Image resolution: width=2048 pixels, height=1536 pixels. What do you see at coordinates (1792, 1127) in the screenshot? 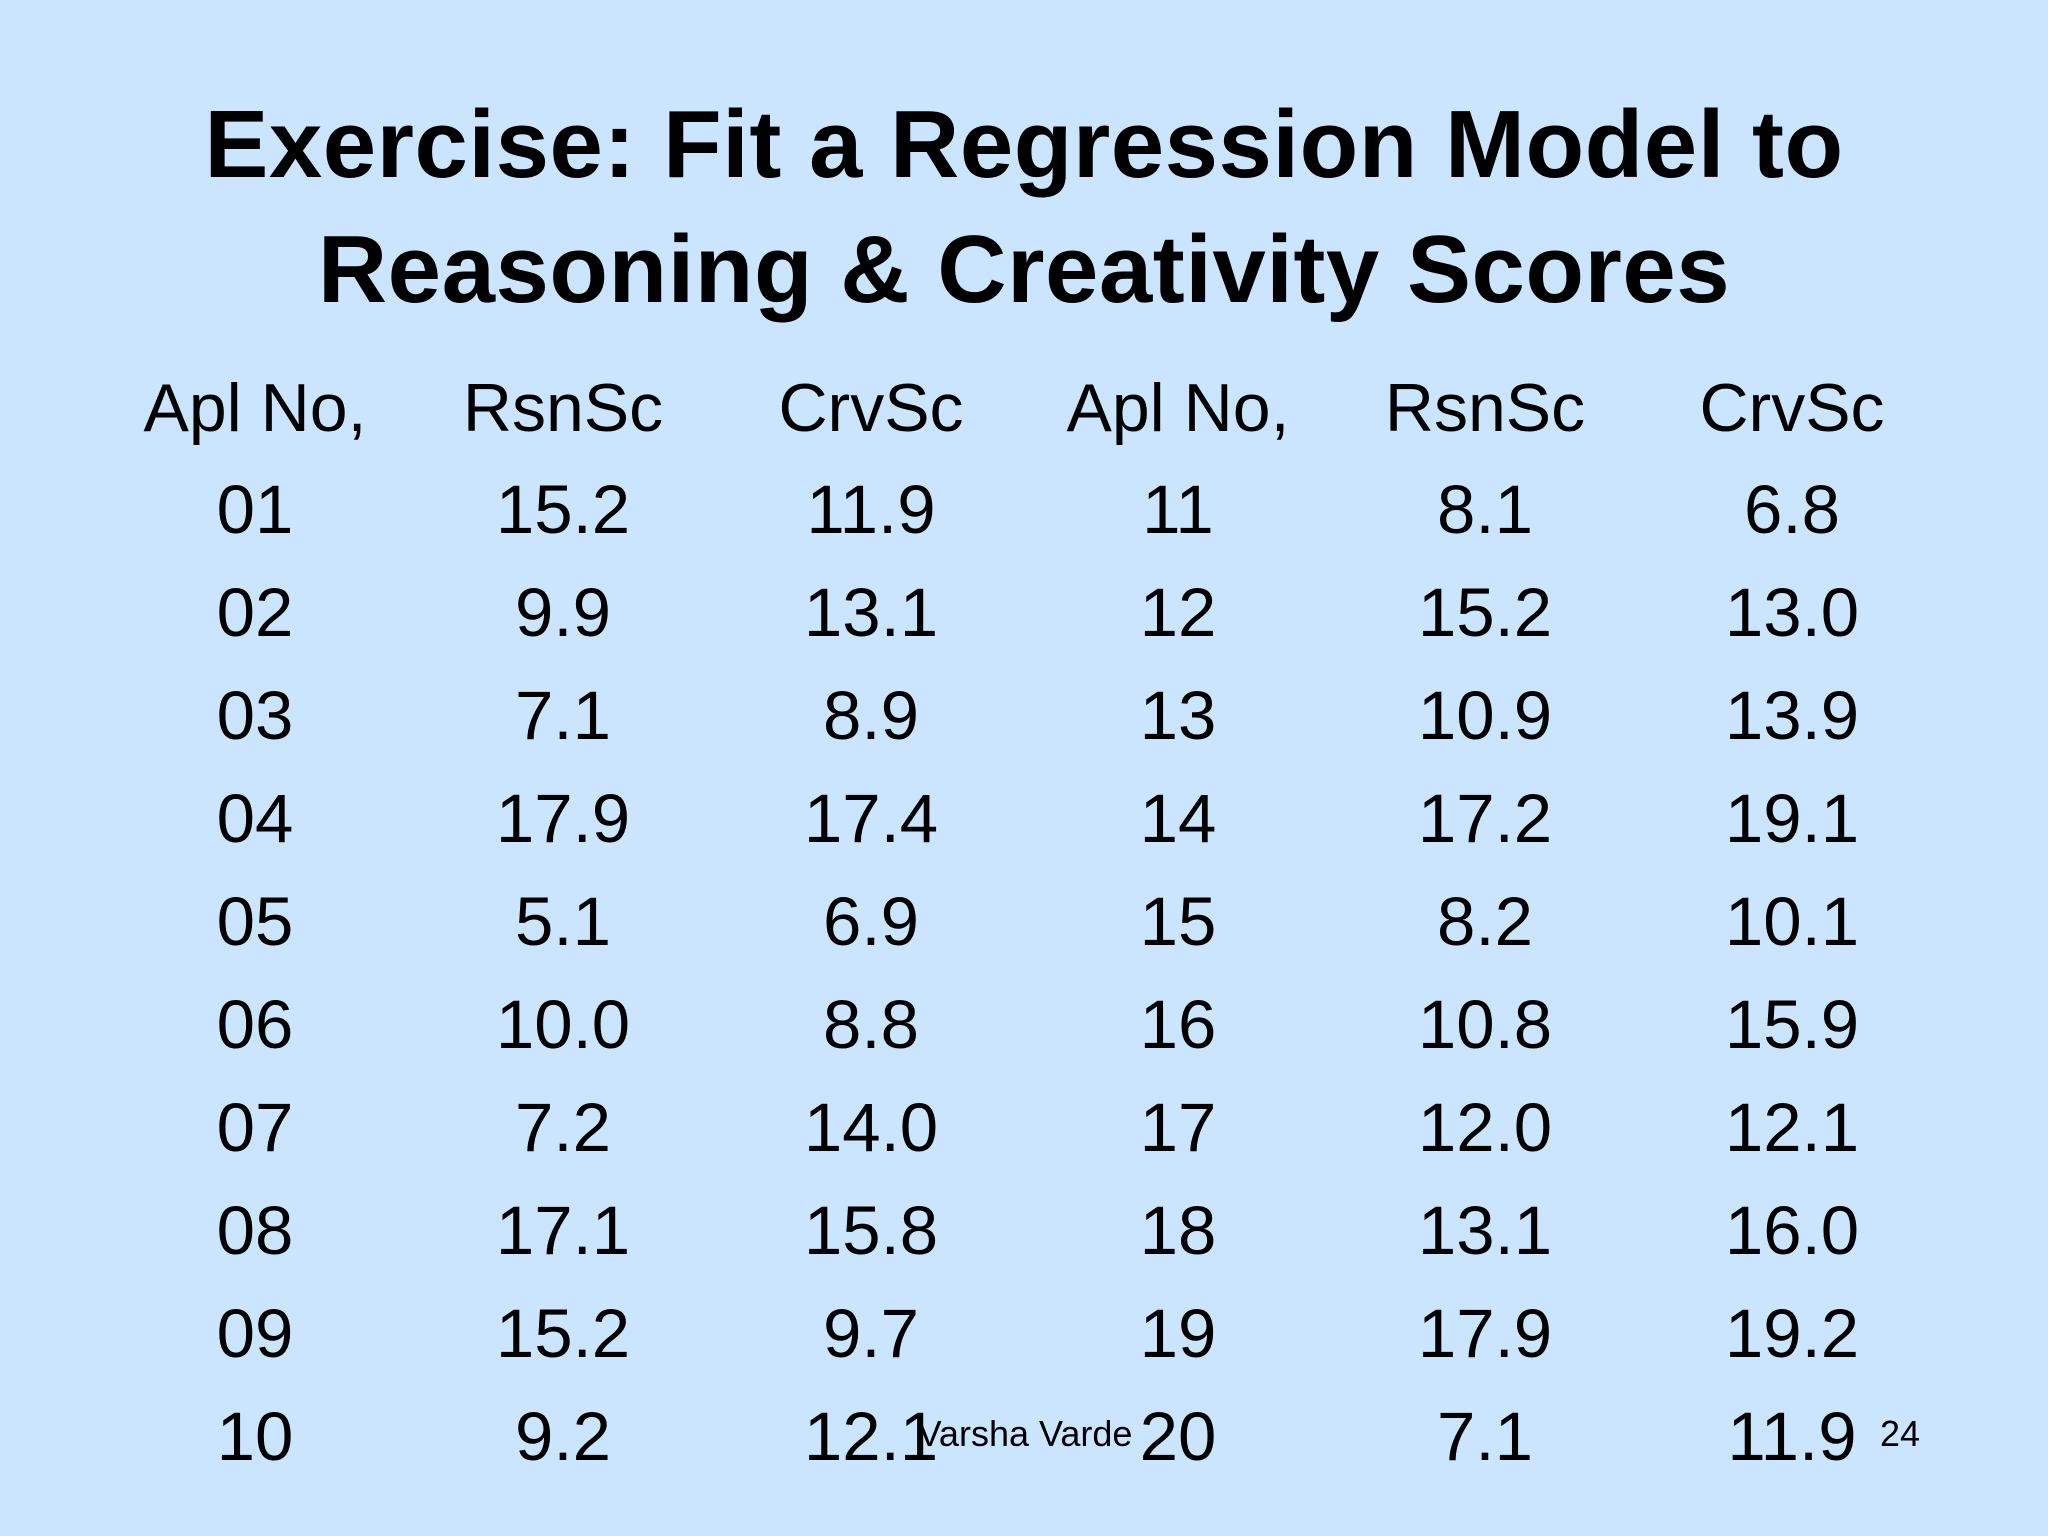
I see `table-cell-crvsc-2: 12.1` at bounding box center [1792, 1127].